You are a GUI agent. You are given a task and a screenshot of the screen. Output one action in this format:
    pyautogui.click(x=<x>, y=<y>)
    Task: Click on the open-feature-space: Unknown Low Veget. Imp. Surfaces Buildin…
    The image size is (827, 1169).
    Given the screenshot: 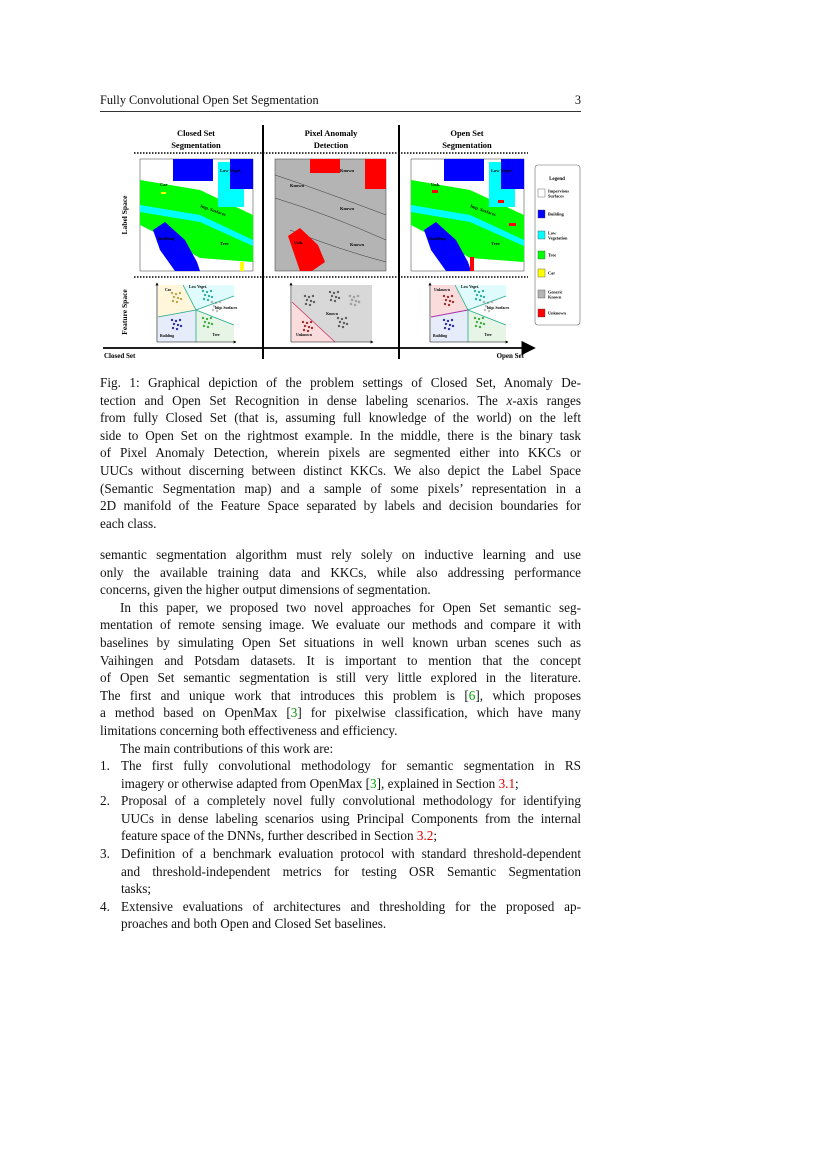 What is the action you would take?
    pyautogui.click(x=469, y=313)
    